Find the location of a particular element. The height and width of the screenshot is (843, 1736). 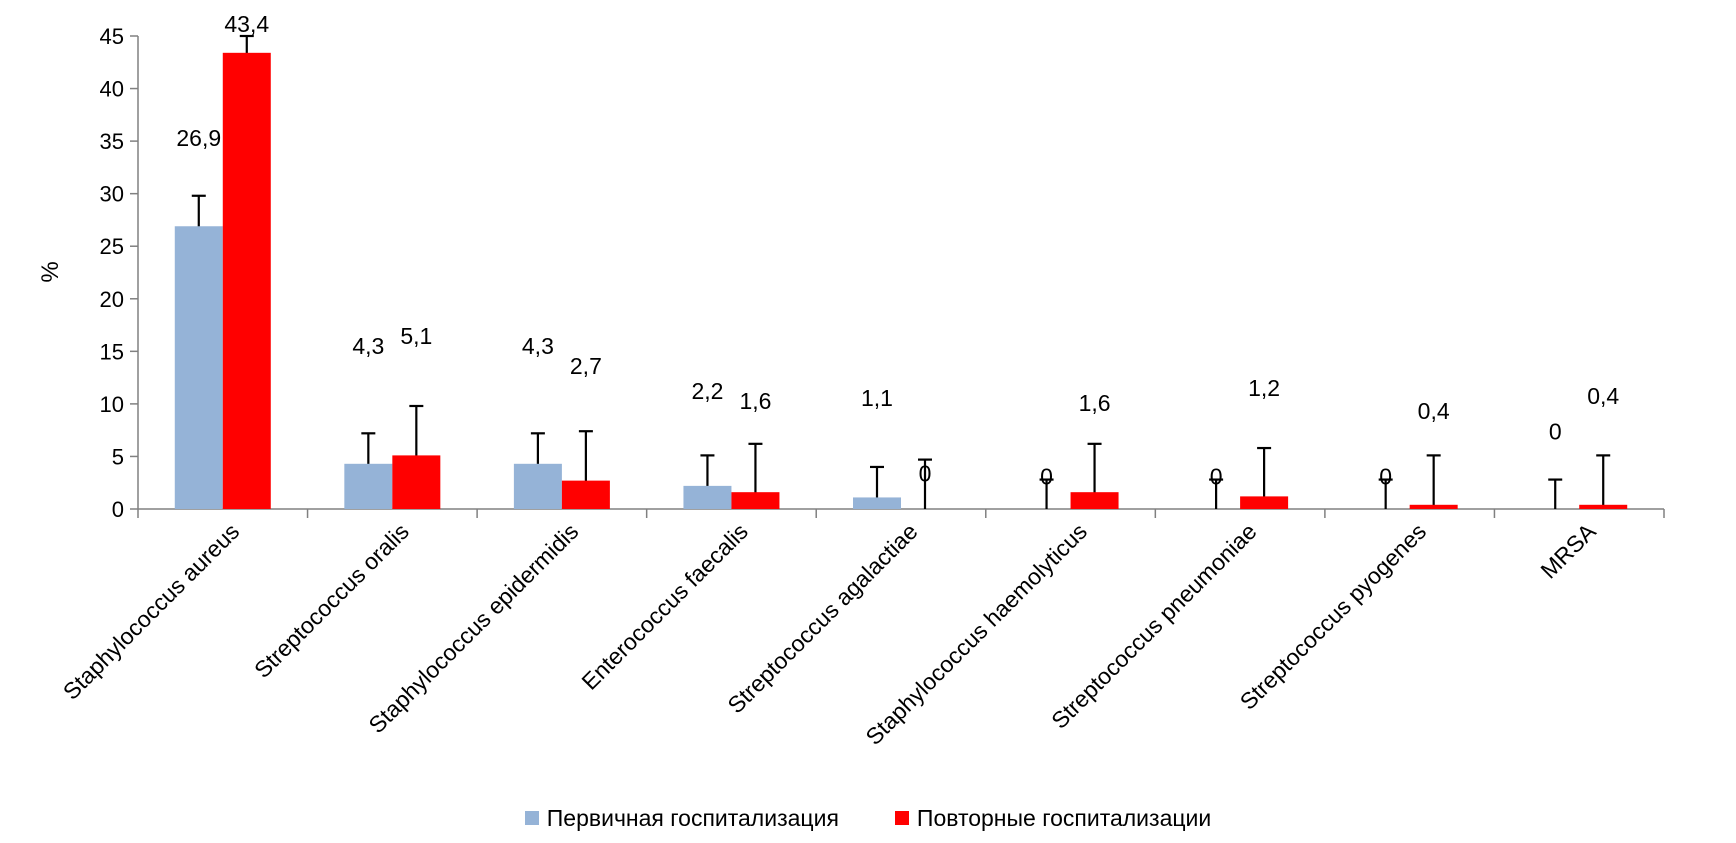

y-tick-label: 5 is located at coordinates (118, 456).